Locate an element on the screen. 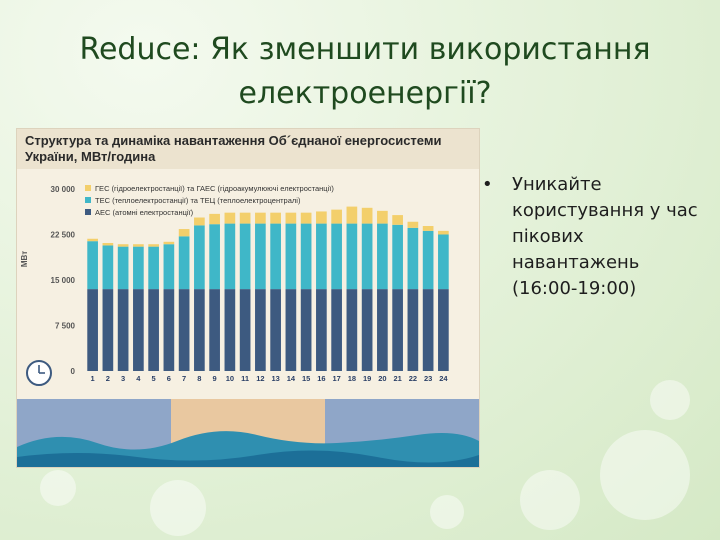 This screenshot has width=720, height=540. chart-title-line2: України, МВт/година is located at coordinates (90, 156).